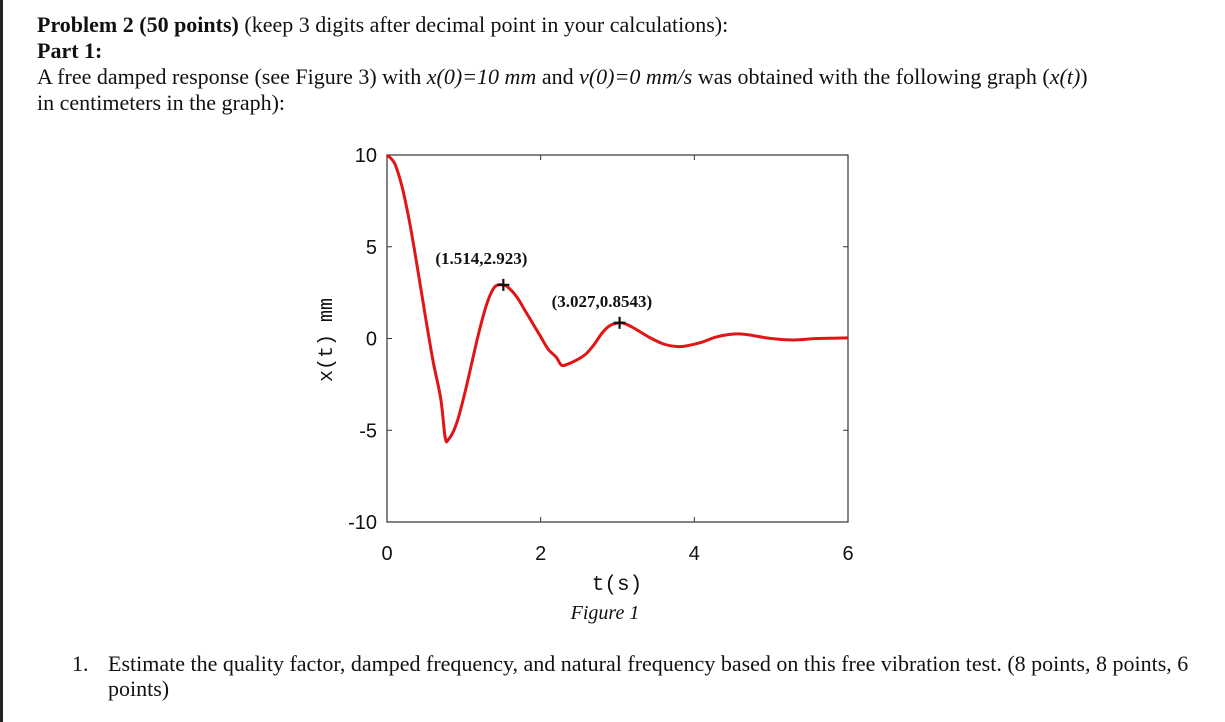 This screenshot has width=1225, height=722. What do you see at coordinates (327, 340) in the screenshot?
I see `y-axis-label: x(t) mm` at bounding box center [327, 340].